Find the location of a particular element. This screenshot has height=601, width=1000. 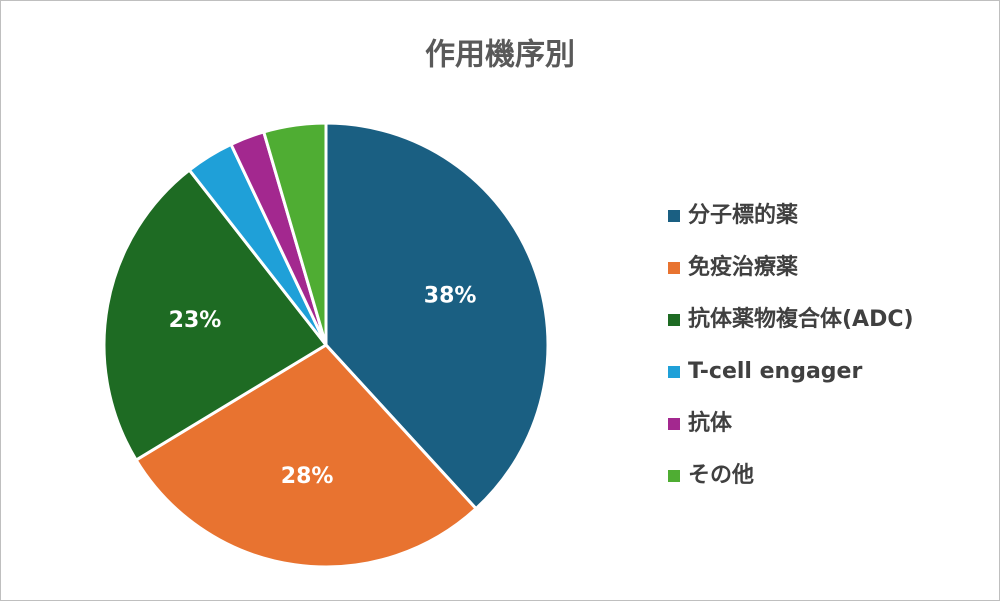

legend-label: その他 is located at coordinates (721, 475).